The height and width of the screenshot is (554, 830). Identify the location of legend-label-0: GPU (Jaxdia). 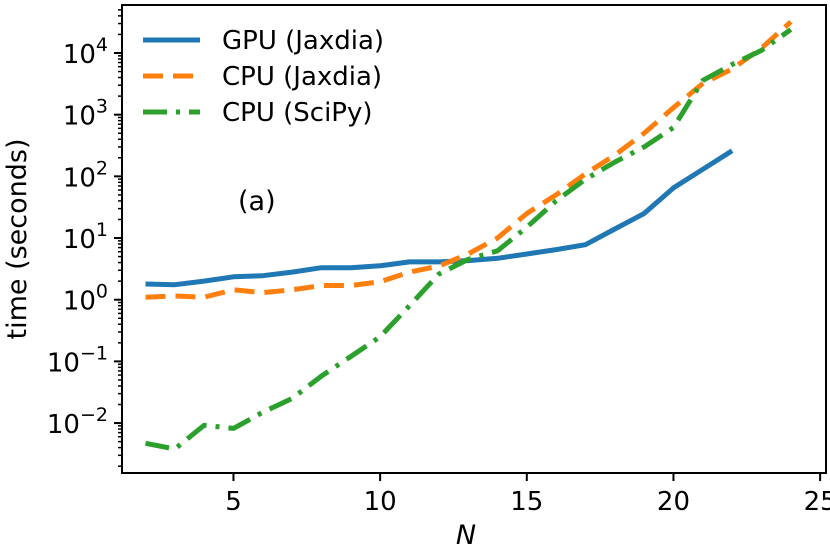
(303, 41).